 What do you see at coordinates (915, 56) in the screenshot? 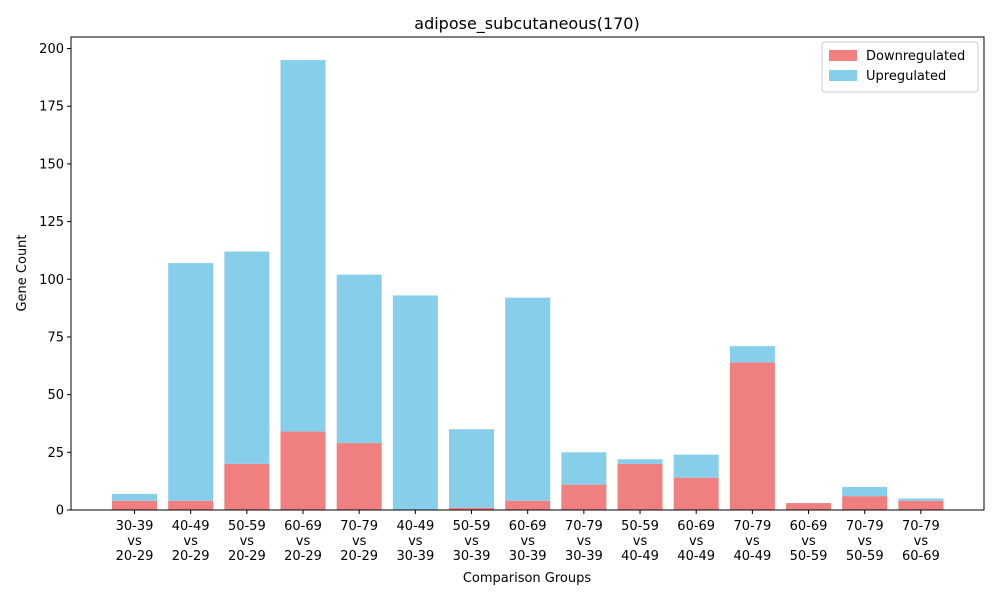
I see `legend-label-downregulated: Downregulated` at bounding box center [915, 56].